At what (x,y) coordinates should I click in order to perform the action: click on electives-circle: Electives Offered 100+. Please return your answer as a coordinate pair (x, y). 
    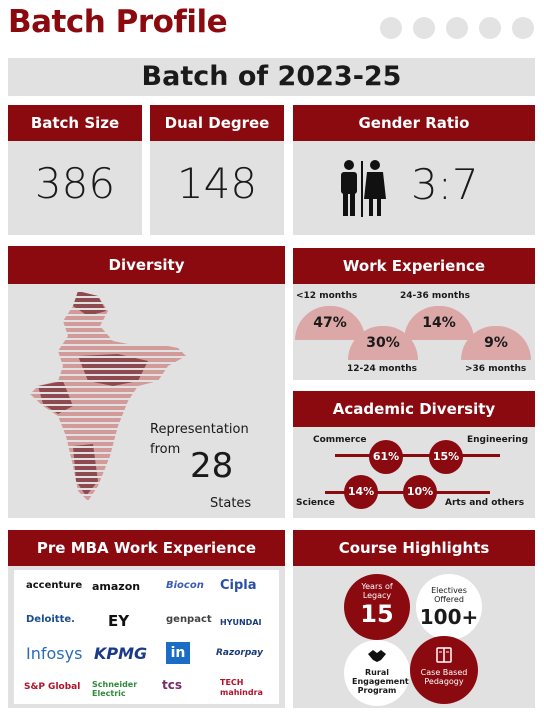
    Looking at the image, I should click on (449, 607).